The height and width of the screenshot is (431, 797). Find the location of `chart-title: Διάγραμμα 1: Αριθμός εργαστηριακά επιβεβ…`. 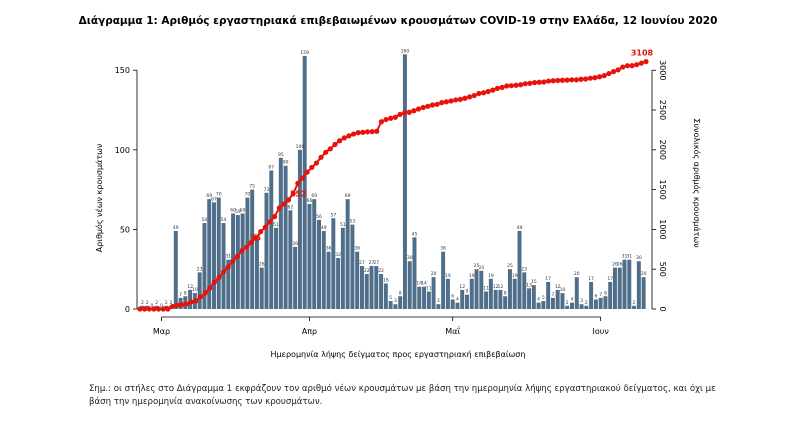

chart-title: Διάγραμμα 1: Αριθμός εργαστηριακά επιβεβ… is located at coordinates (398, 21).